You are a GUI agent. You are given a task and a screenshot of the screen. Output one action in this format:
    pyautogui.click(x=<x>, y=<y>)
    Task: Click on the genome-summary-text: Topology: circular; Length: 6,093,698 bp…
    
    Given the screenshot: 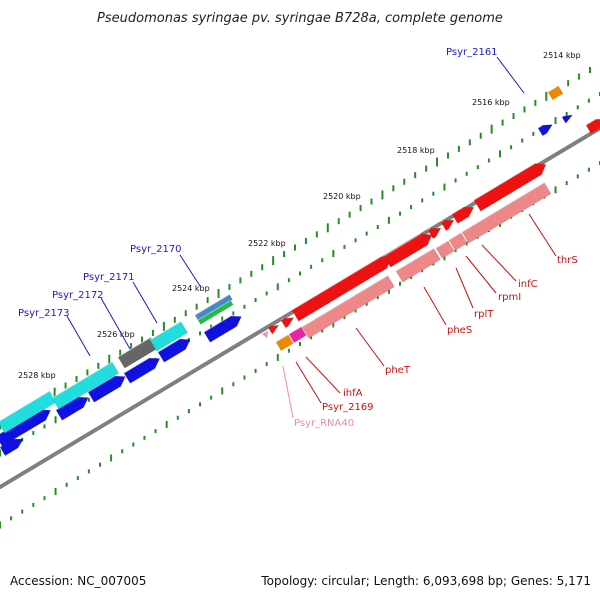 What is the action you would take?
    pyautogui.click(x=425, y=581)
    